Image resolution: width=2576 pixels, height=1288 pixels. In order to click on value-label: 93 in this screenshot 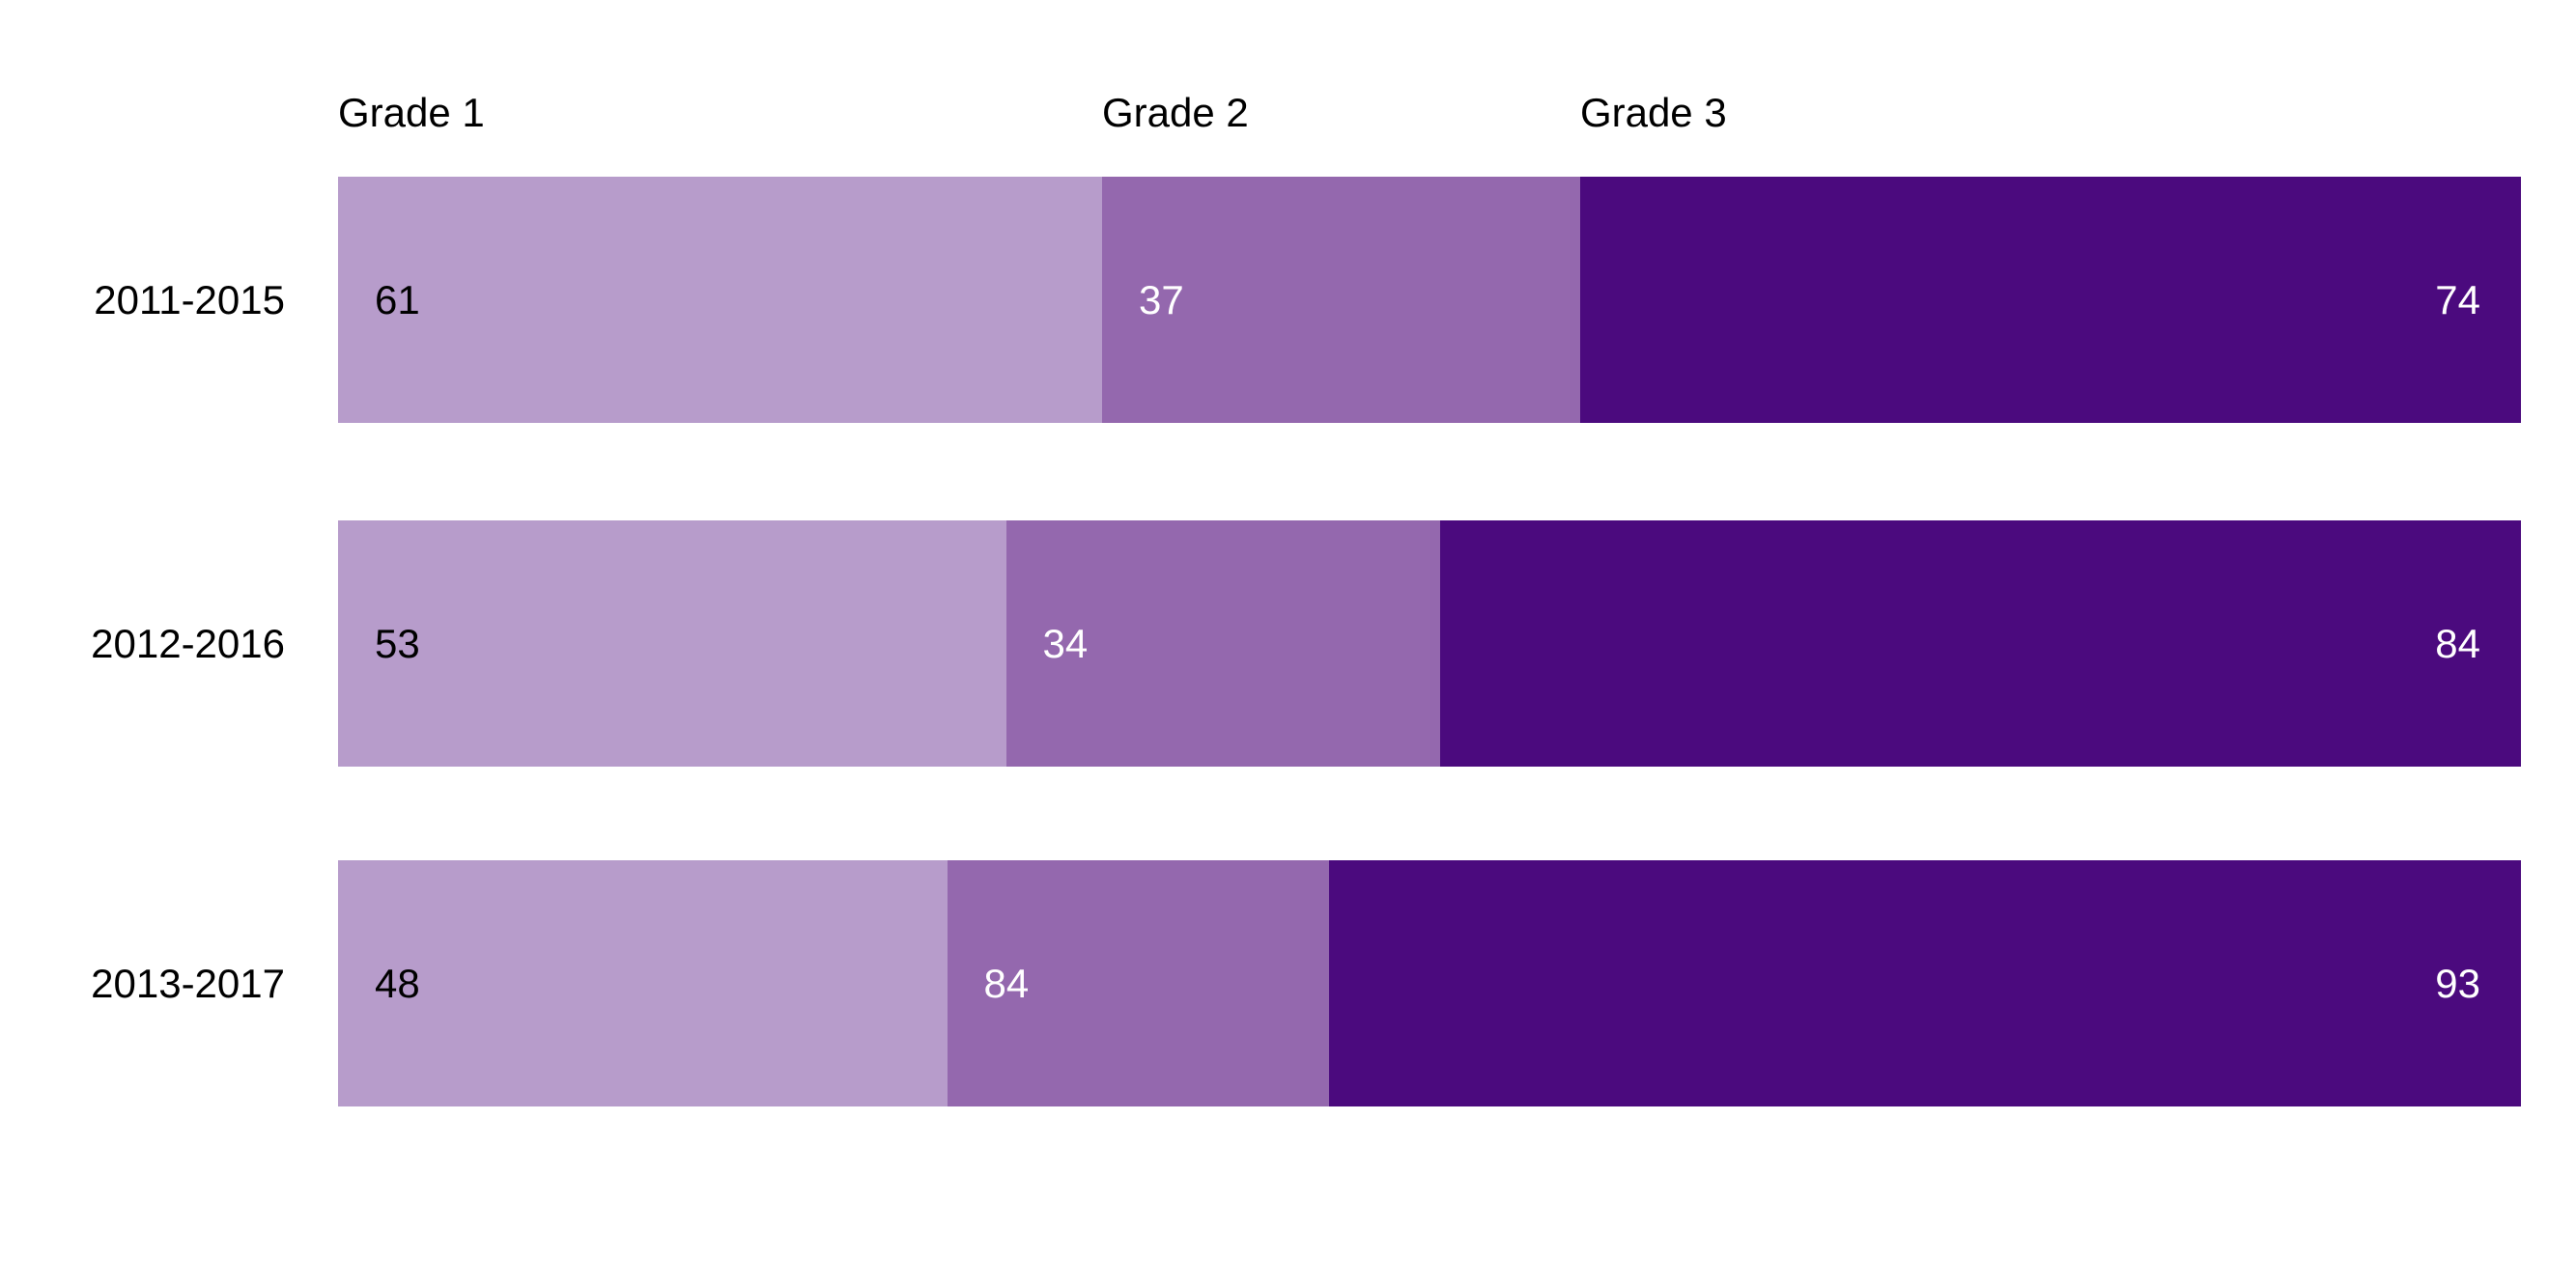, I will do `click(2457, 983)`.